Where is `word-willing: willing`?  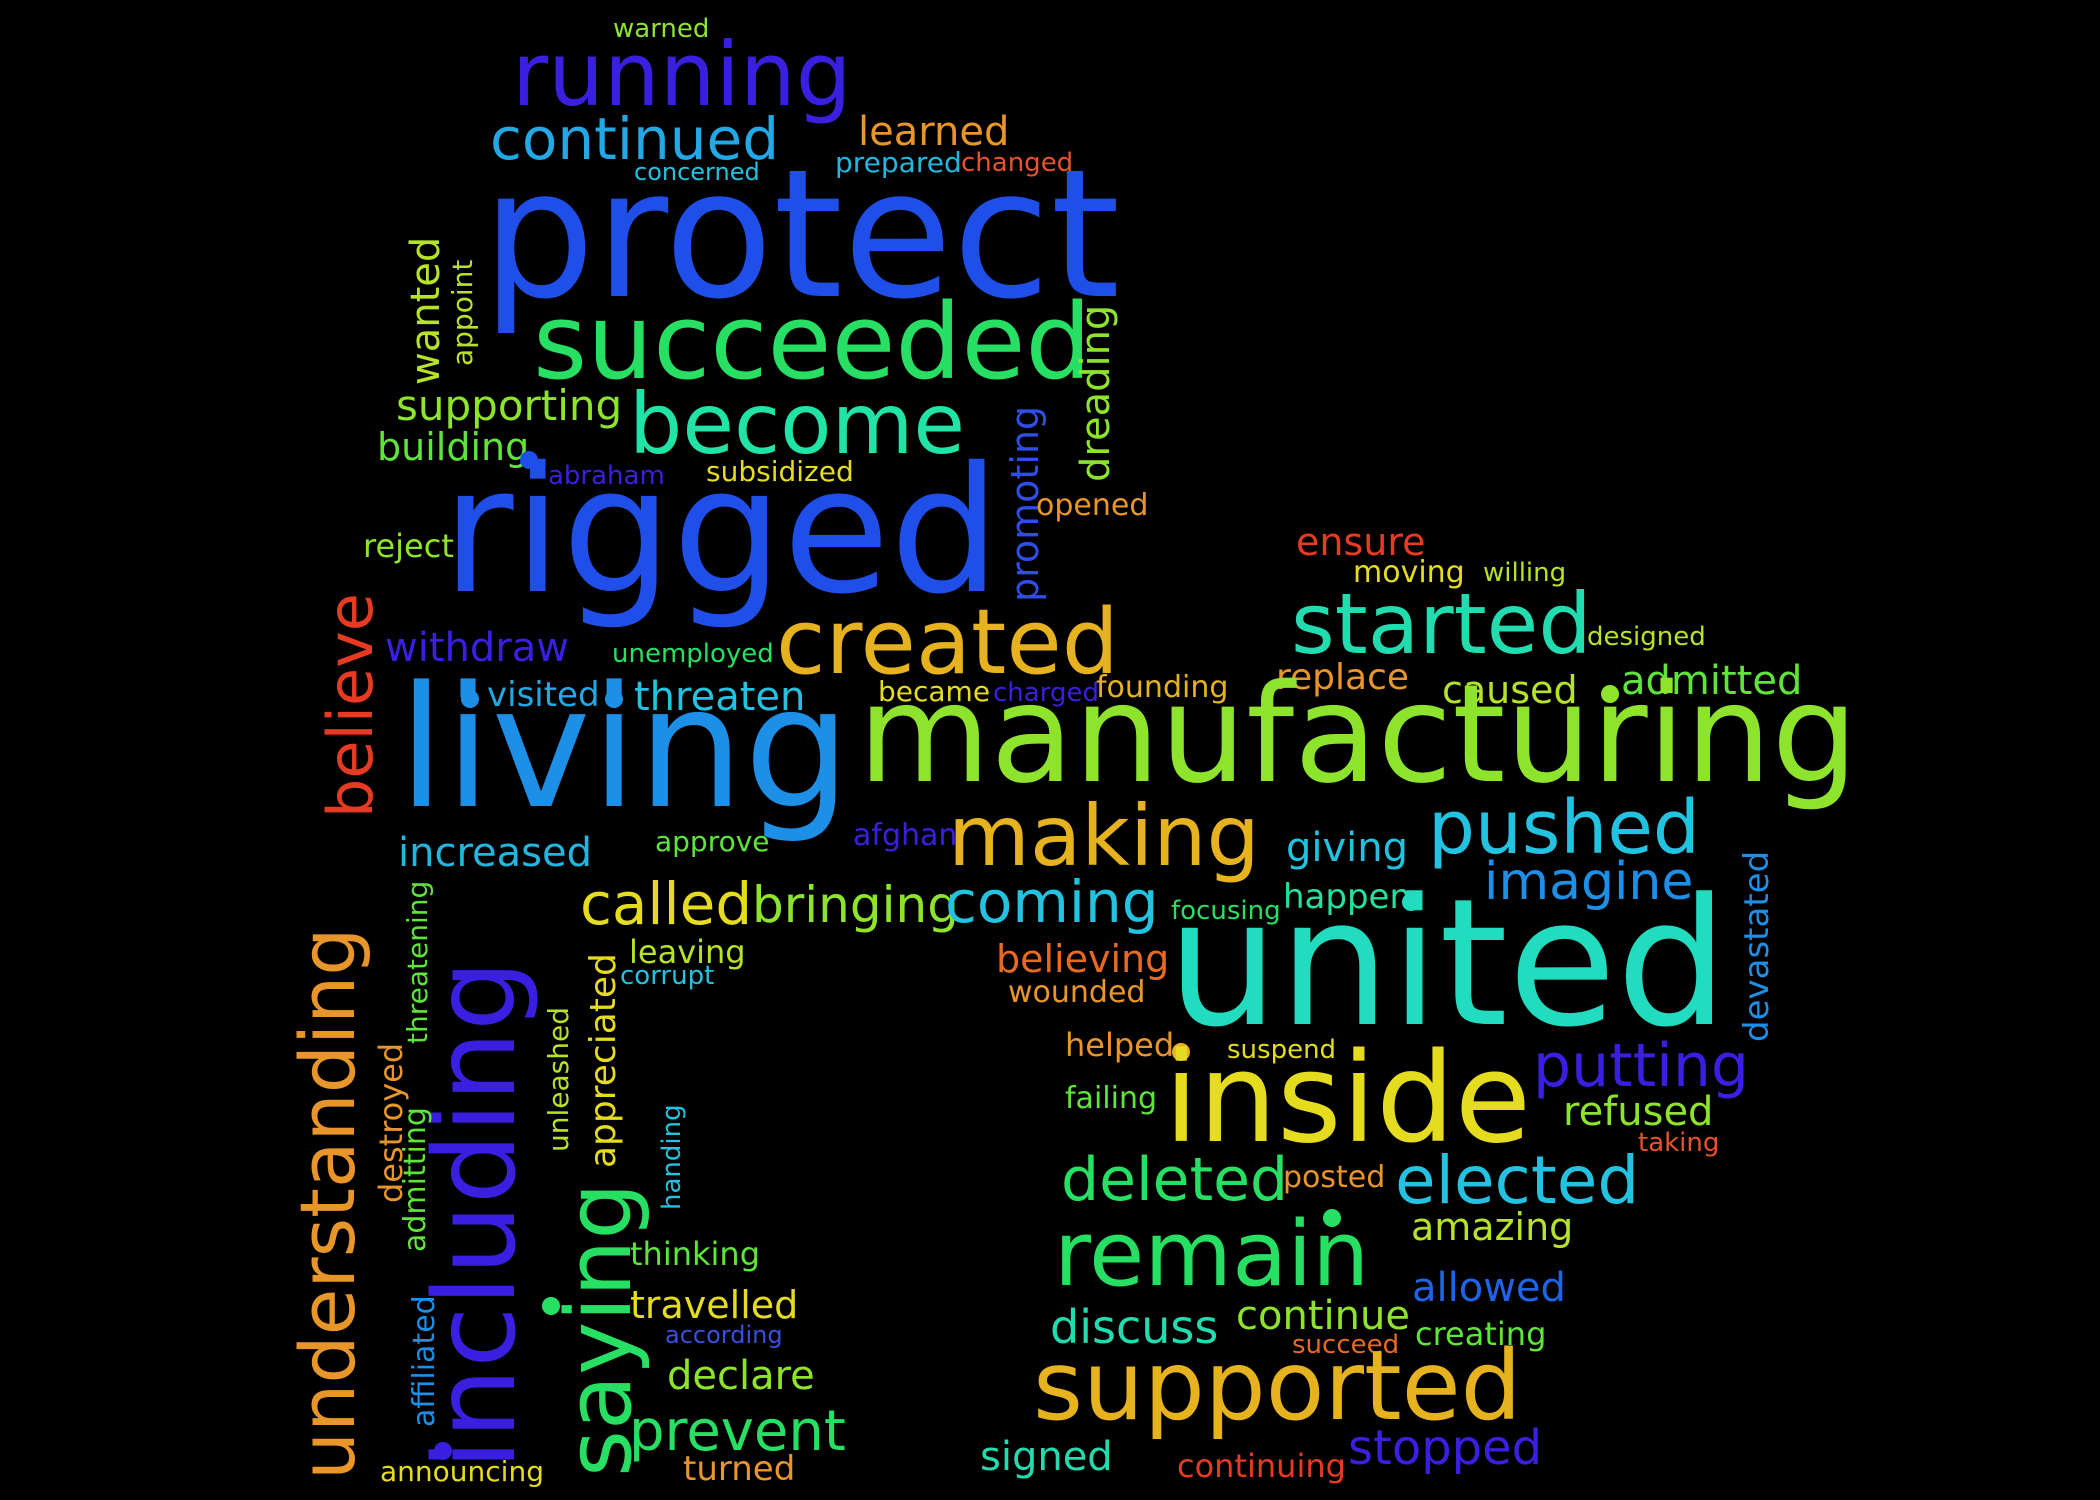 word-willing: willing is located at coordinates (1525, 573).